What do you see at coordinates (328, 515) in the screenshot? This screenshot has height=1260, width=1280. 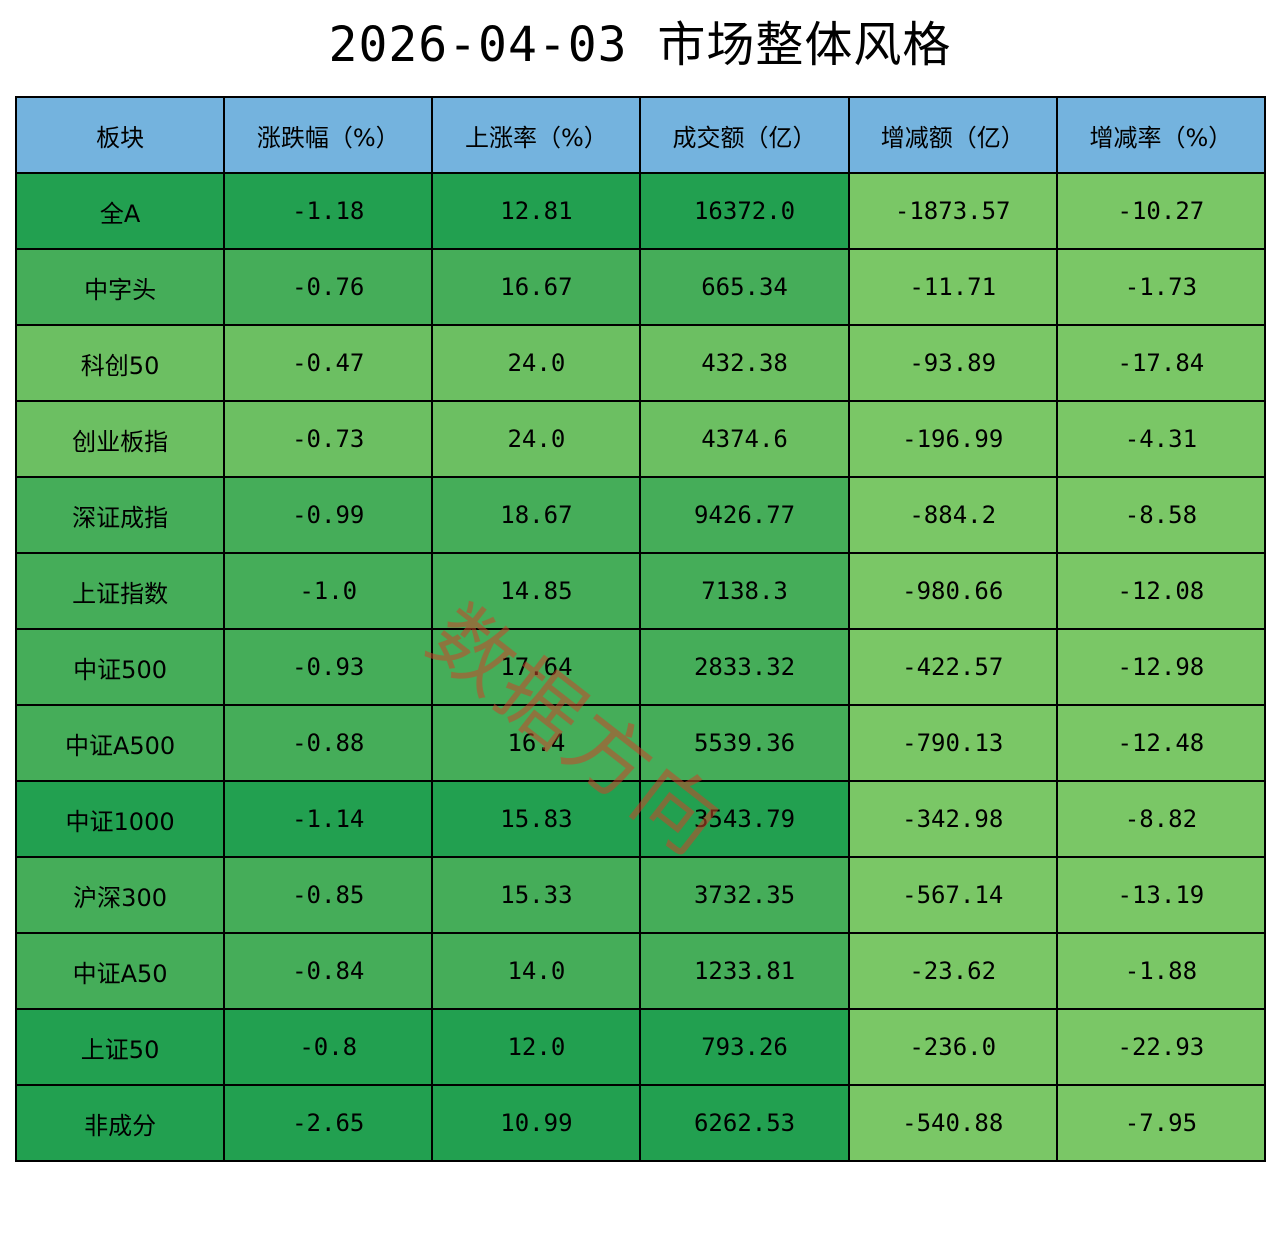 I see `table-cell: -0.99` at bounding box center [328, 515].